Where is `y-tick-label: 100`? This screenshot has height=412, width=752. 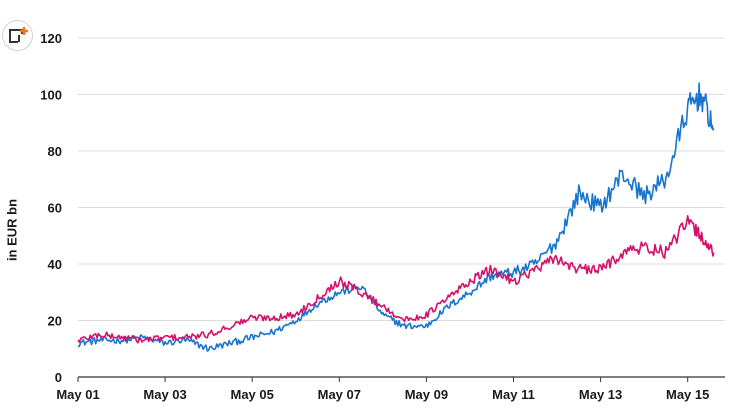 y-tick-label: 100 is located at coordinates (51, 95).